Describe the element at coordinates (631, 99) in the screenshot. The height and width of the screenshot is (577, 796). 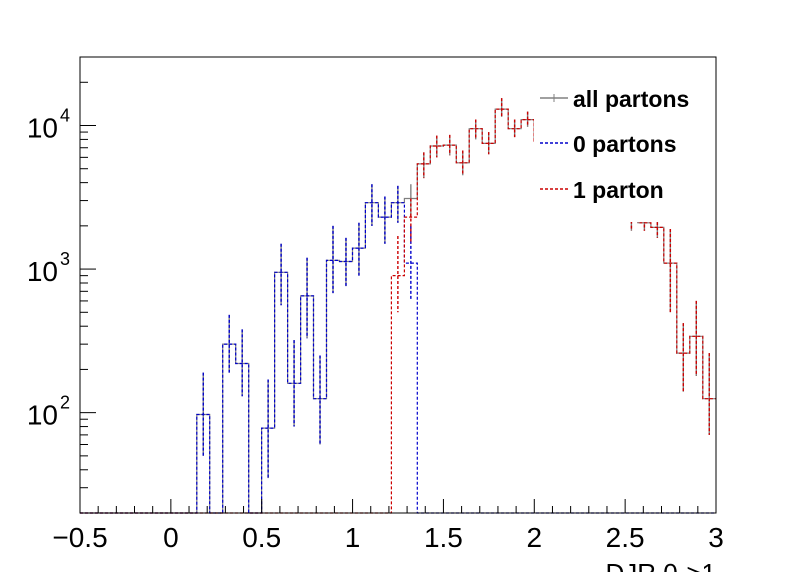
I see `legend-label: all partons` at that location.